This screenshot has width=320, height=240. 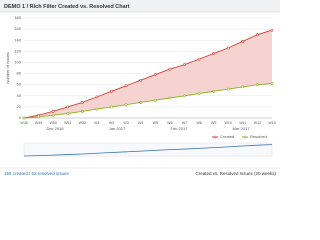 What do you see at coordinates (17, 50) in the screenshot?
I see `y-tick-label: 120` at bounding box center [17, 50].